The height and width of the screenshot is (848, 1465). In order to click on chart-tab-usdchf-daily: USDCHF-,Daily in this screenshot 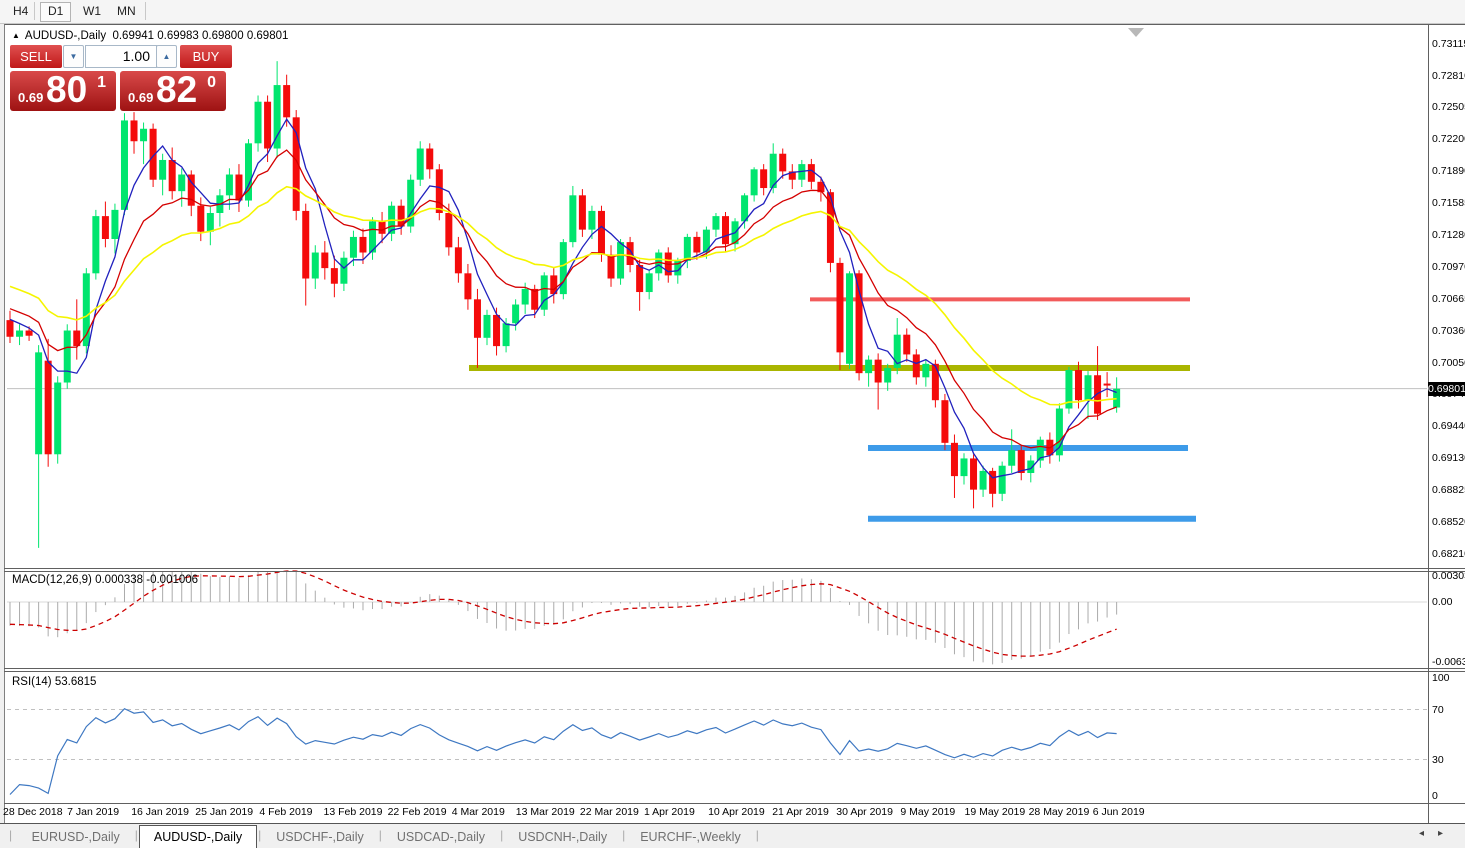, I will do `click(320, 837)`.